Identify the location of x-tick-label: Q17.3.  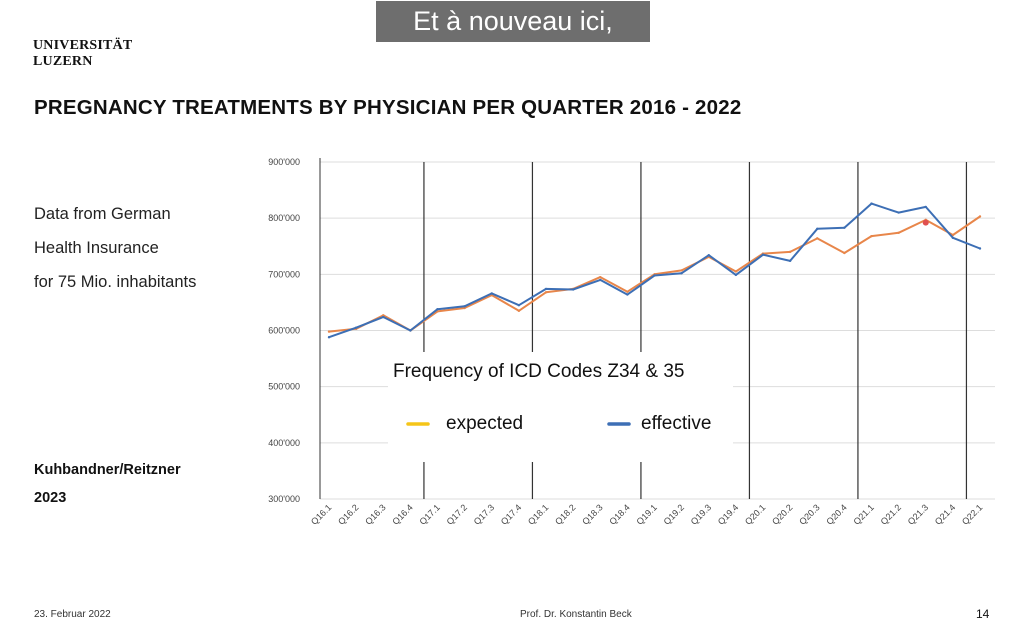
(484, 514).